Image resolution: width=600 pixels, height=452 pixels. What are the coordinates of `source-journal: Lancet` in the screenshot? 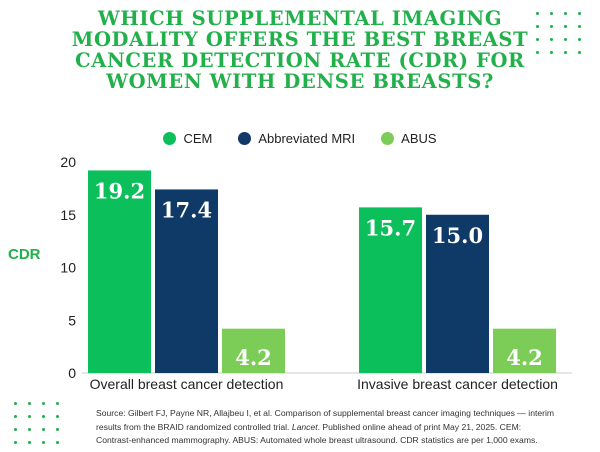 It's located at (304, 426).